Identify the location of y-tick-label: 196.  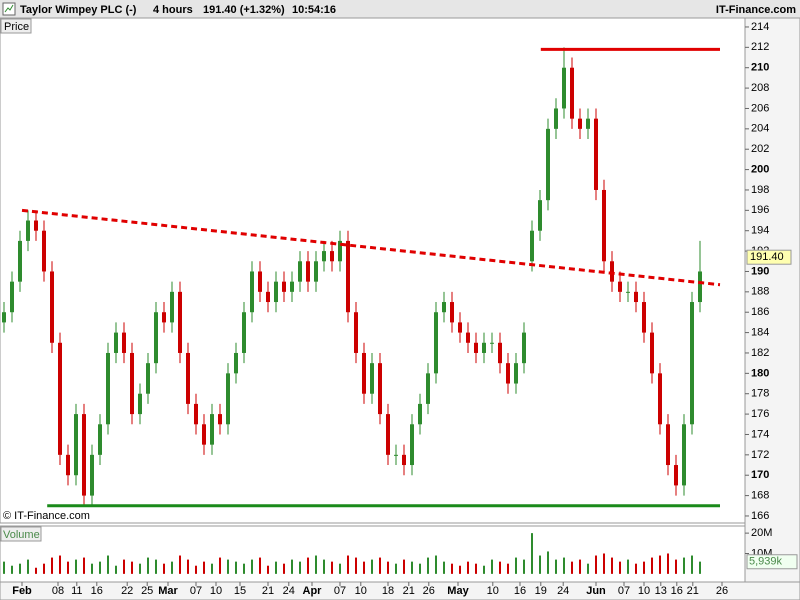
(760, 210).